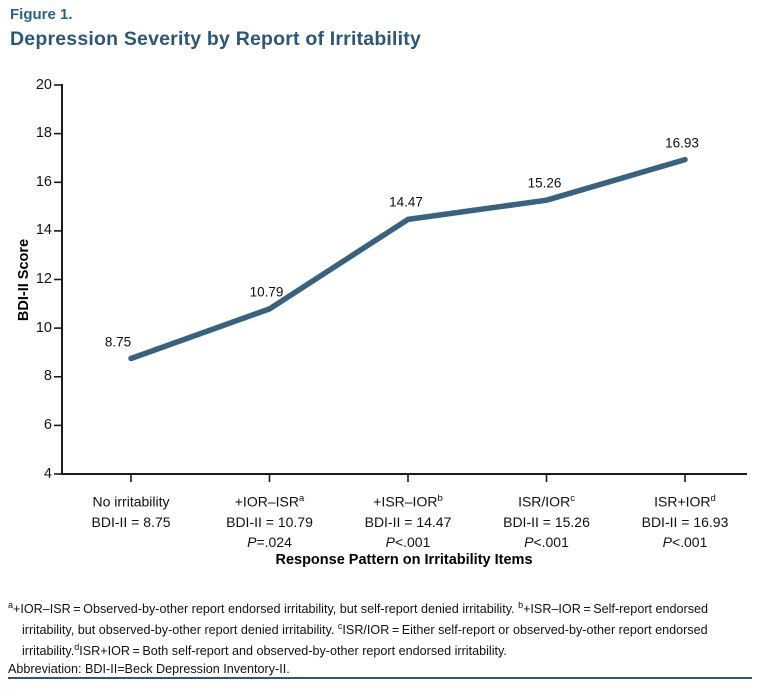  What do you see at coordinates (118, 342) in the screenshot?
I see `data-point-label: 8.75` at bounding box center [118, 342].